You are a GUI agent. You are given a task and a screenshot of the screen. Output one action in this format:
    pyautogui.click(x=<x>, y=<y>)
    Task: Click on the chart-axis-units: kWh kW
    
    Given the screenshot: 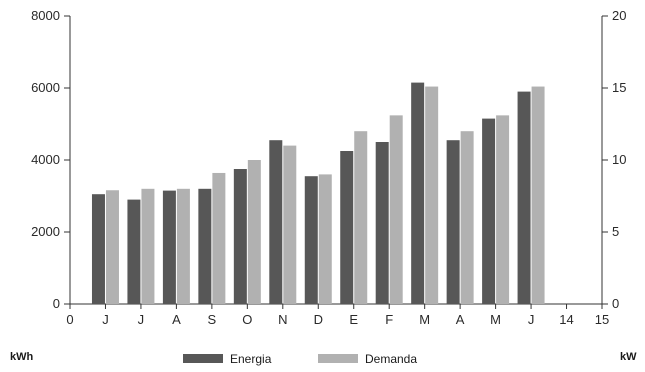 What is the action you would take?
    pyautogui.click(x=323, y=357)
    